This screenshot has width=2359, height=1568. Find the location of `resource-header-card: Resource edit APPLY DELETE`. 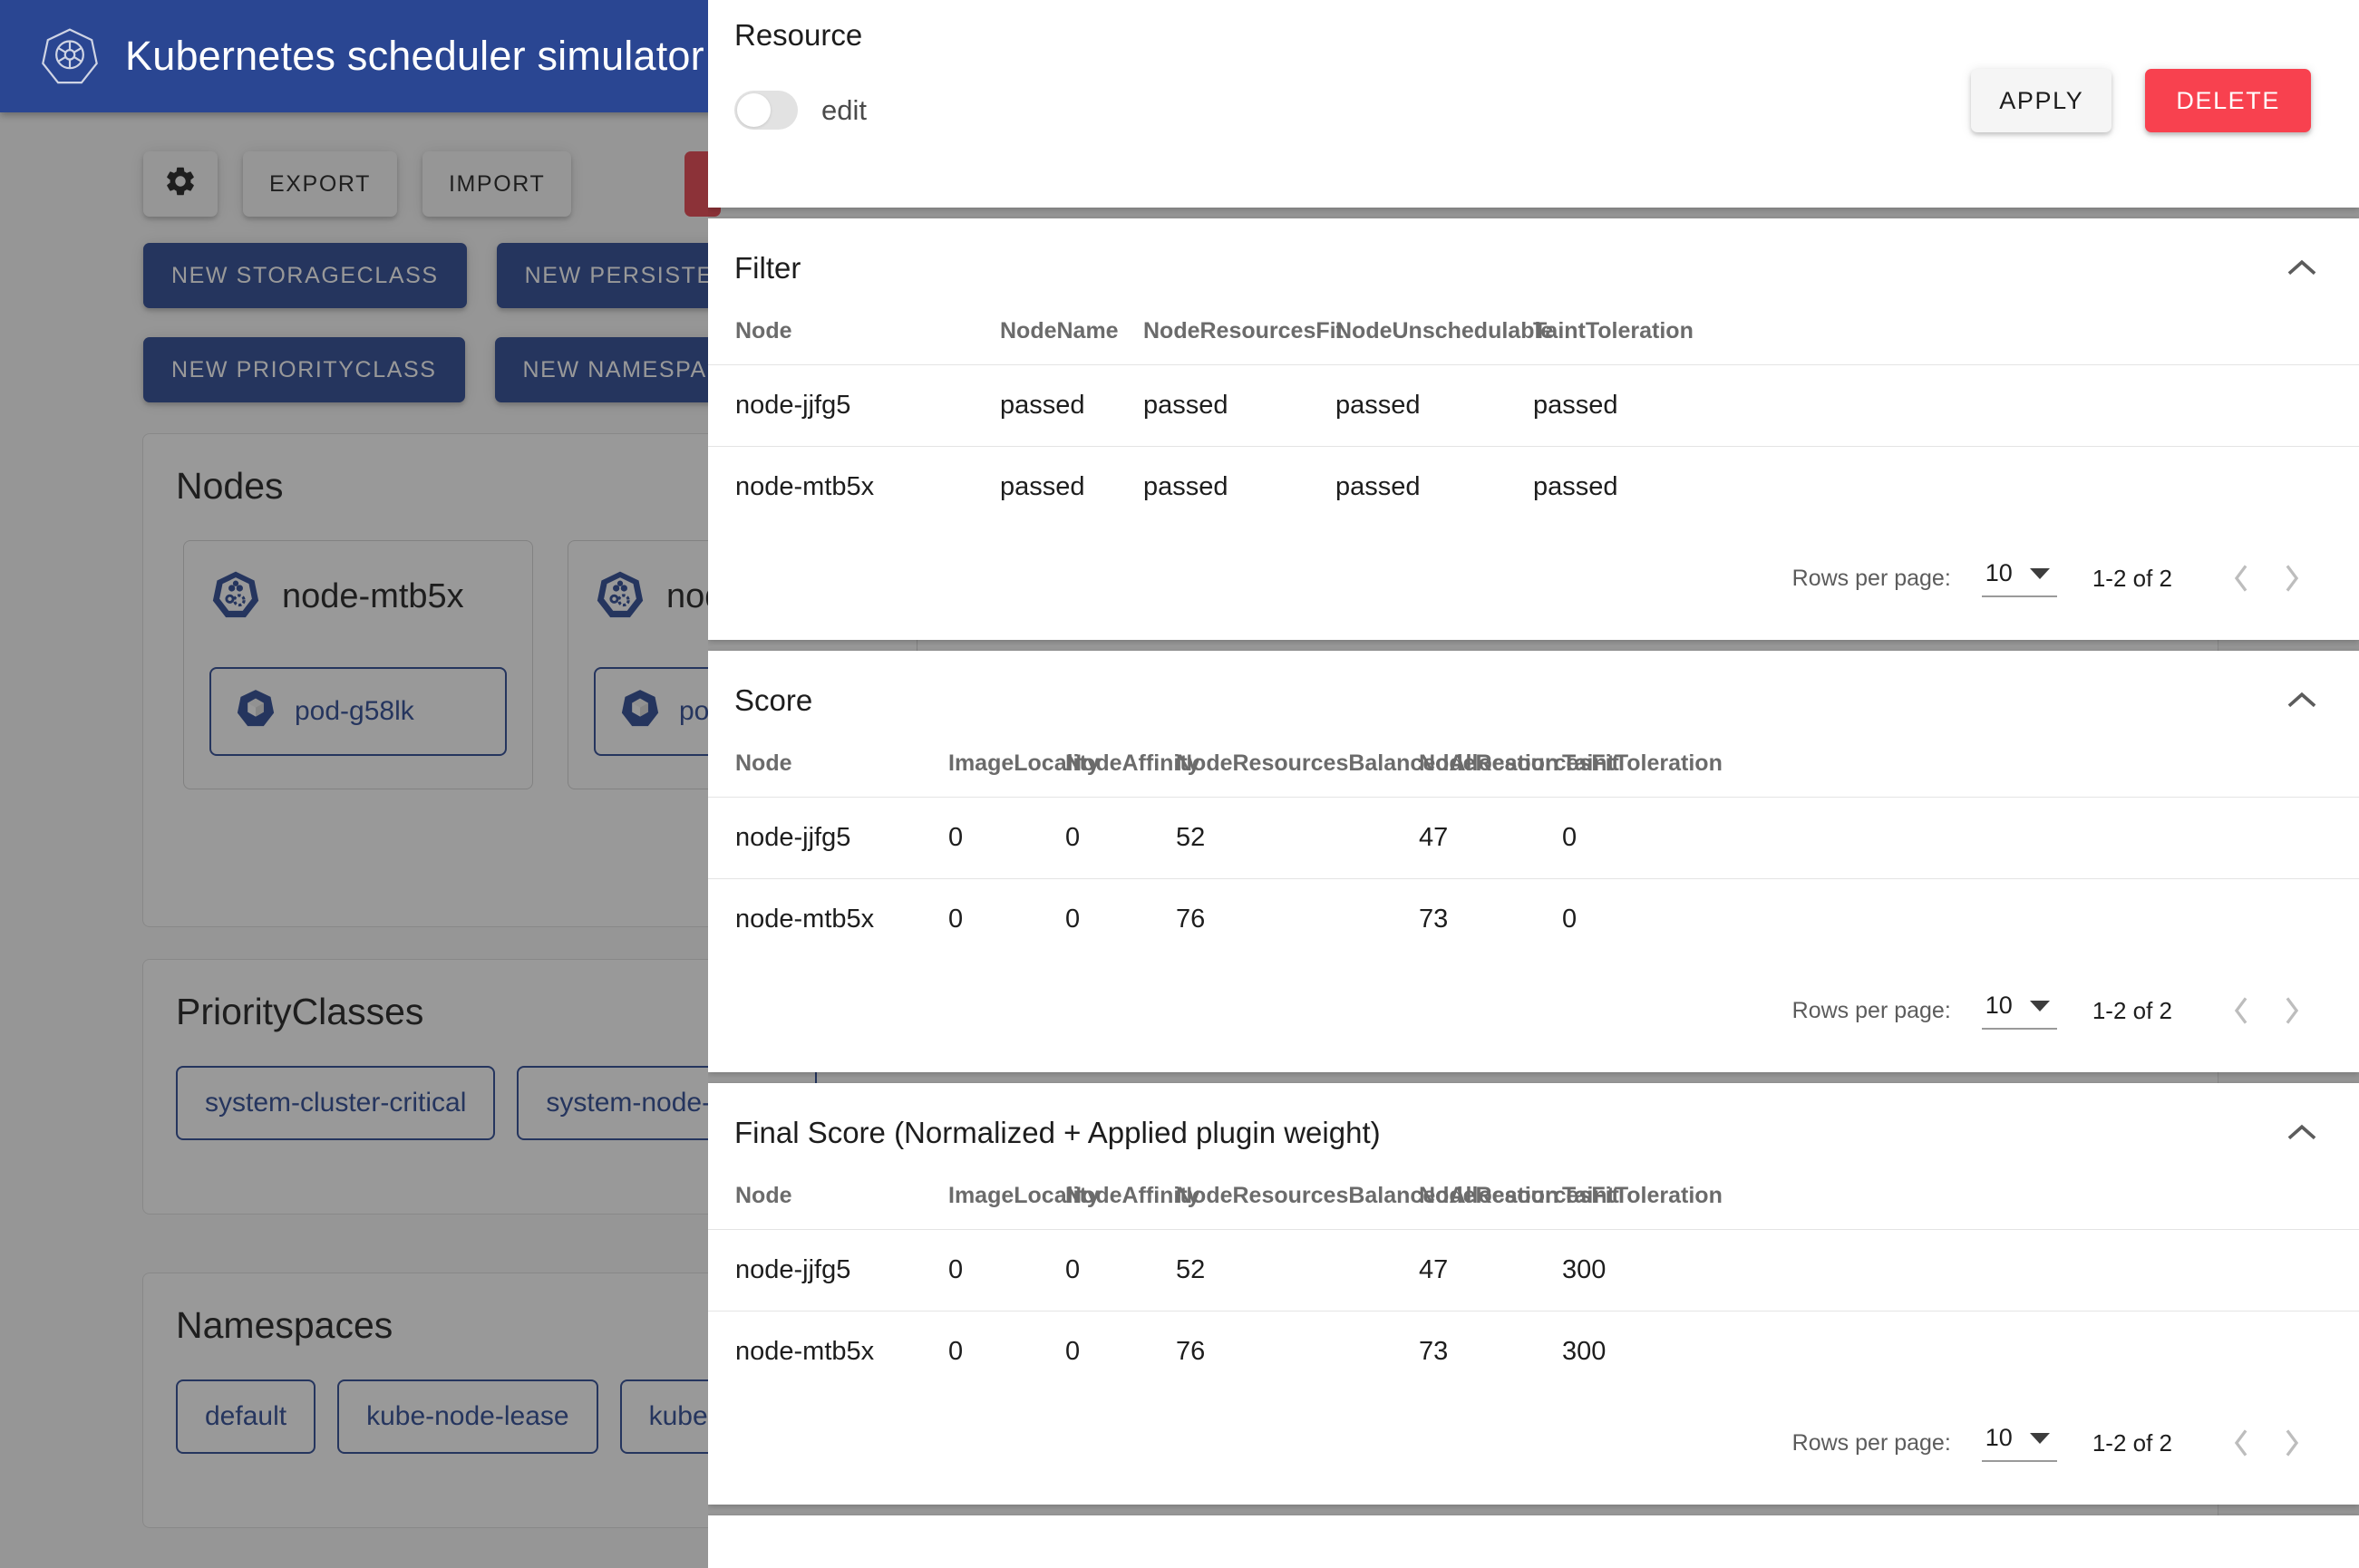

resource-header-card: Resource edit APPLY DELETE is located at coordinates (1533, 104).